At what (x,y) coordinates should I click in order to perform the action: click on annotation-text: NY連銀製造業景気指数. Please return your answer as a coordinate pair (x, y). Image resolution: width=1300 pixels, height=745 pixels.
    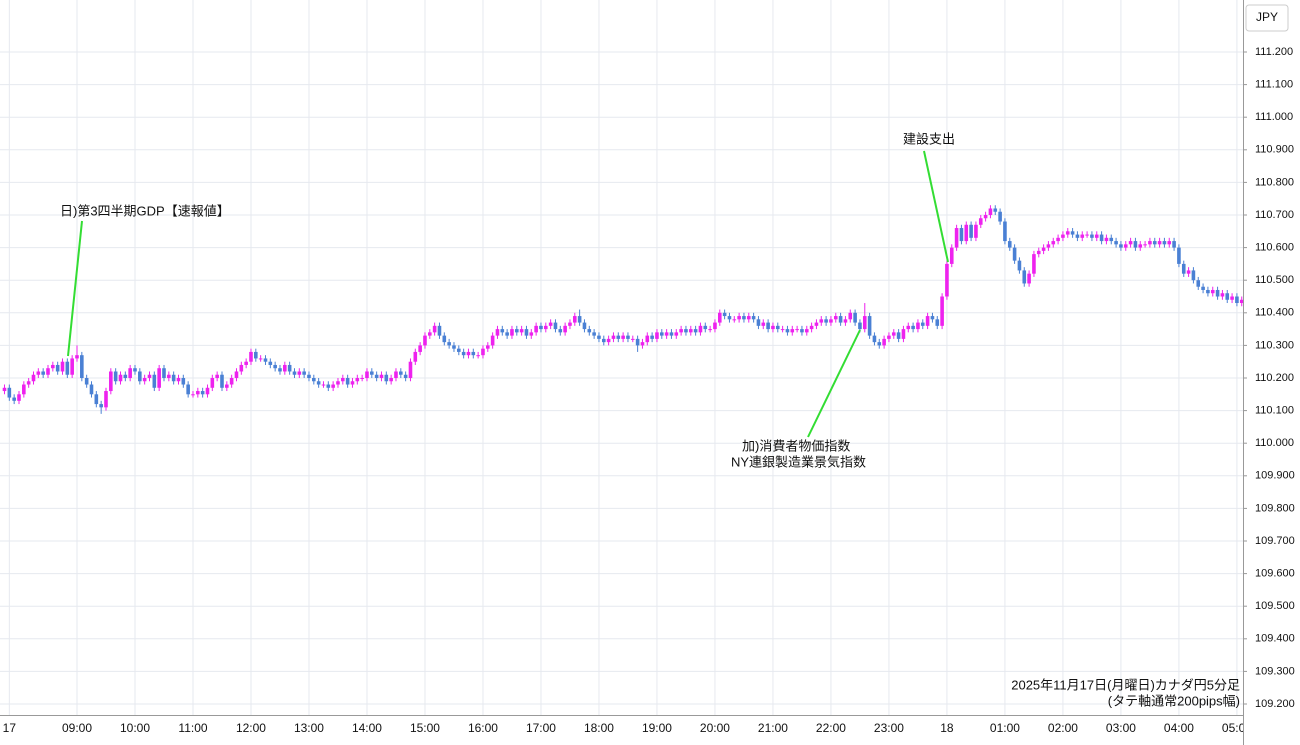
    Looking at the image, I should click on (798, 461).